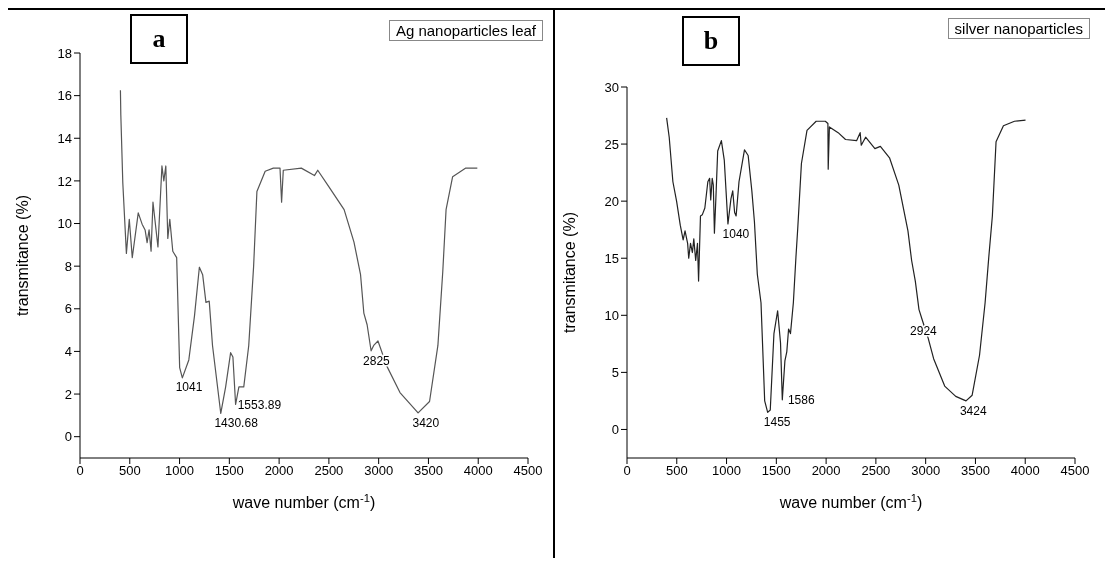  What do you see at coordinates (611, 201) in the screenshot?
I see `y-tick-label: 20` at bounding box center [611, 201].